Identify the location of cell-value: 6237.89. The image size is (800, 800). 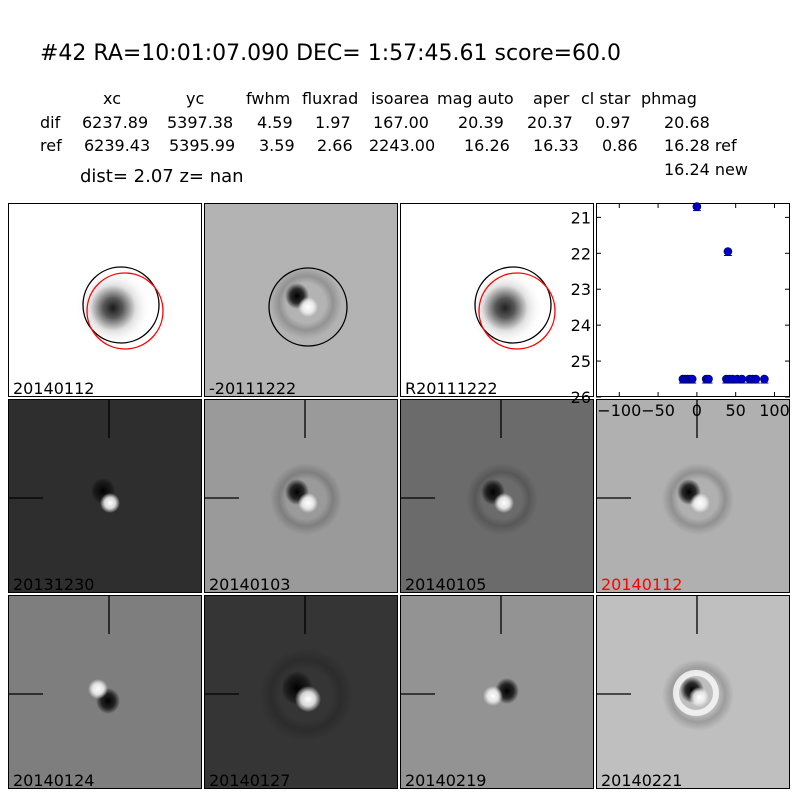
(115, 122).